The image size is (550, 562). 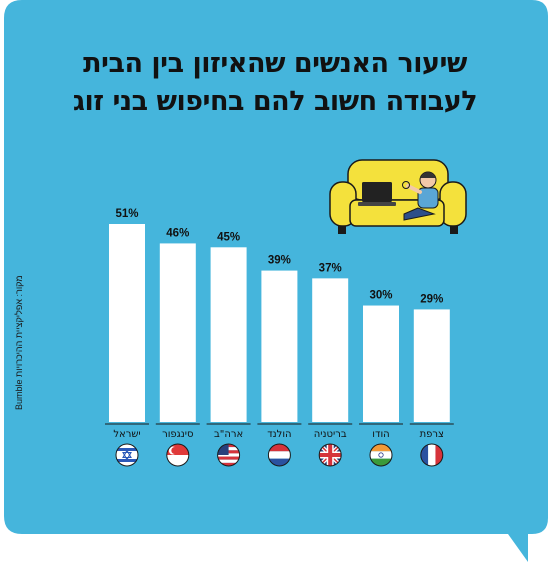 I want to click on bar-value-label: 46%, so click(x=177, y=233).